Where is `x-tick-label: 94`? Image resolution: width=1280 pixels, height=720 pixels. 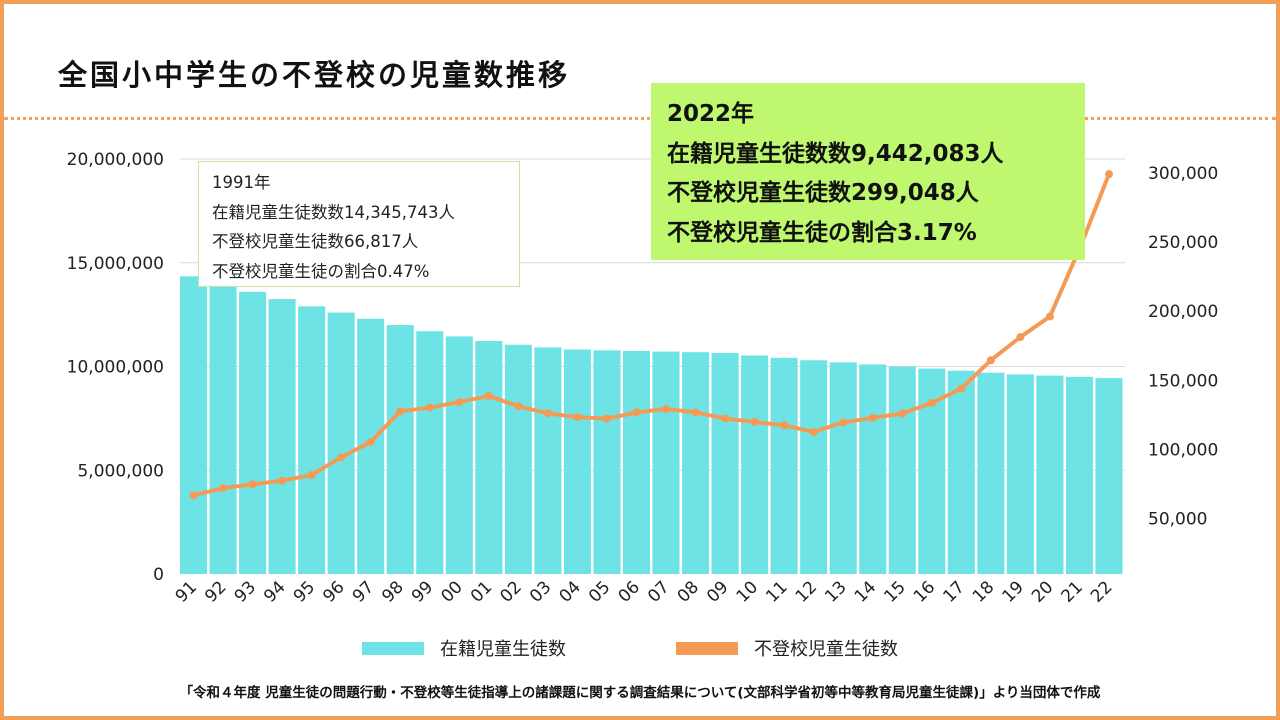 x-tick-label: 94 is located at coordinates (274, 591).